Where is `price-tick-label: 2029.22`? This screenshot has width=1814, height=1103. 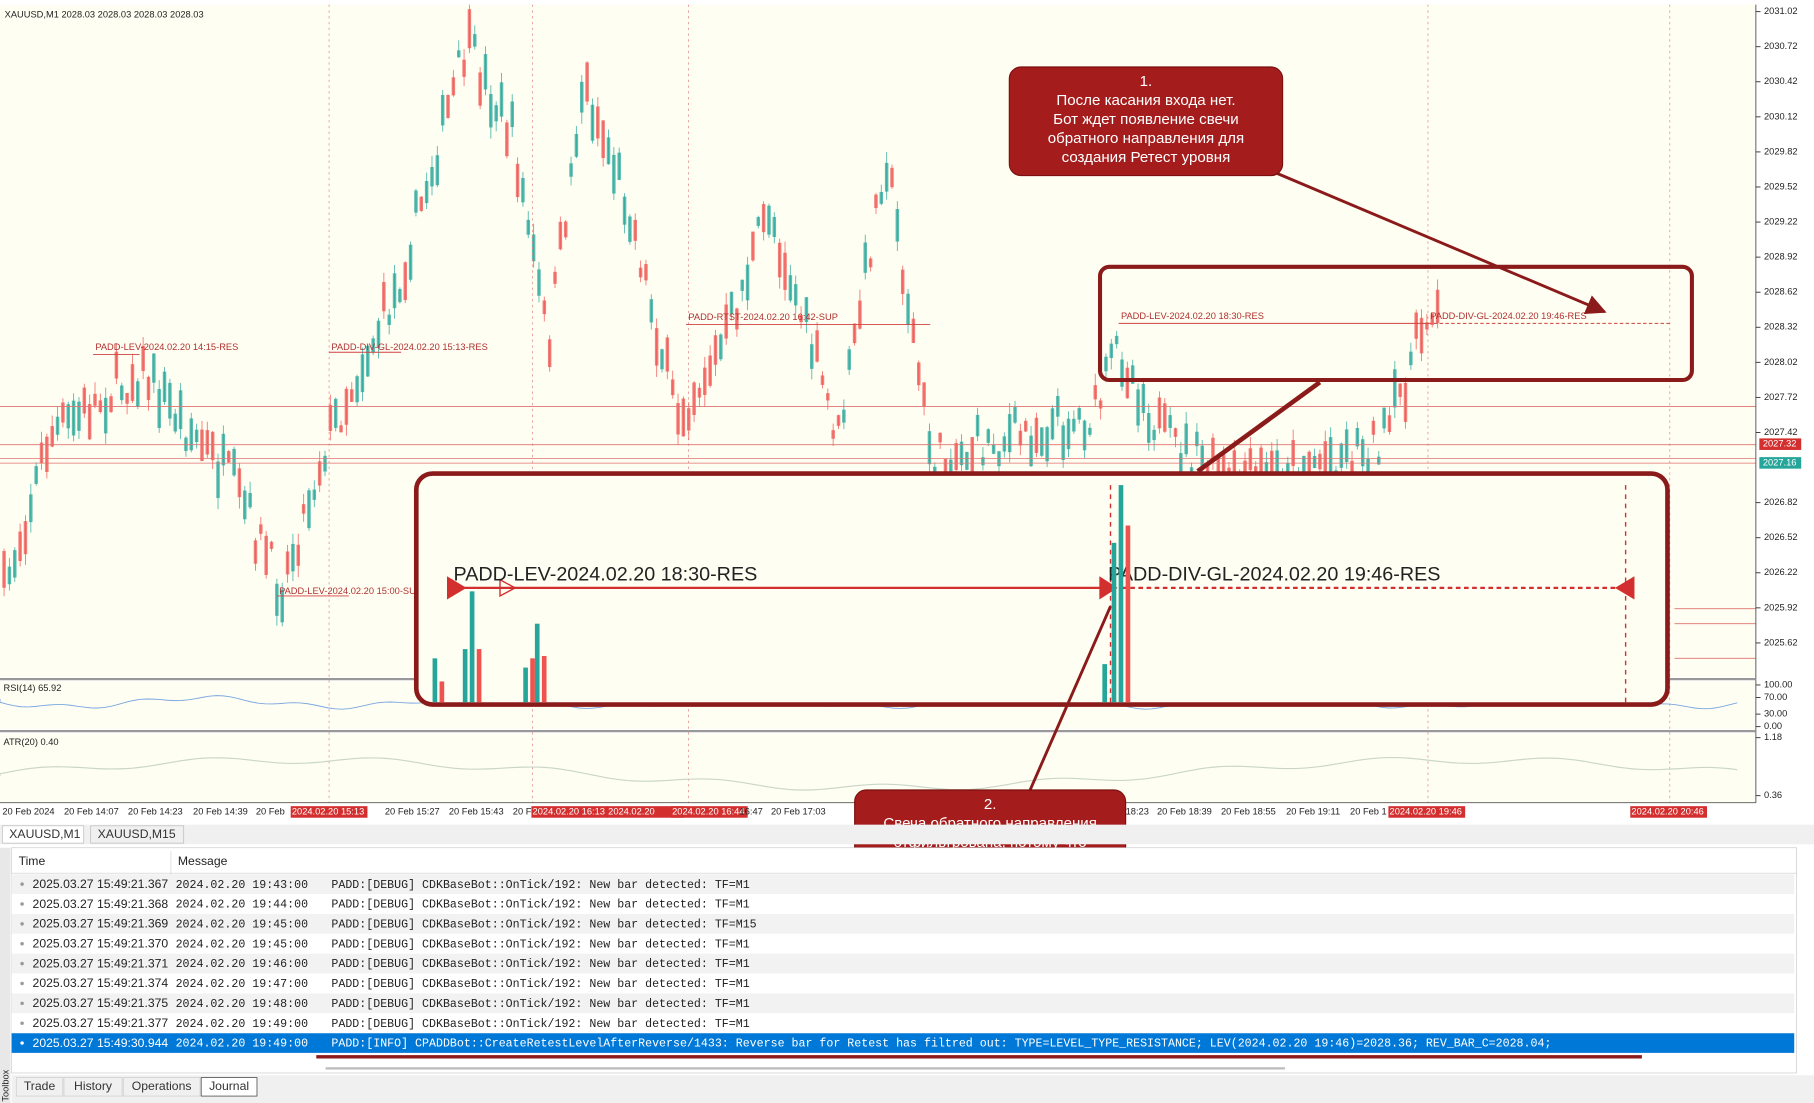 price-tick-label: 2029.22 is located at coordinates (1781, 222).